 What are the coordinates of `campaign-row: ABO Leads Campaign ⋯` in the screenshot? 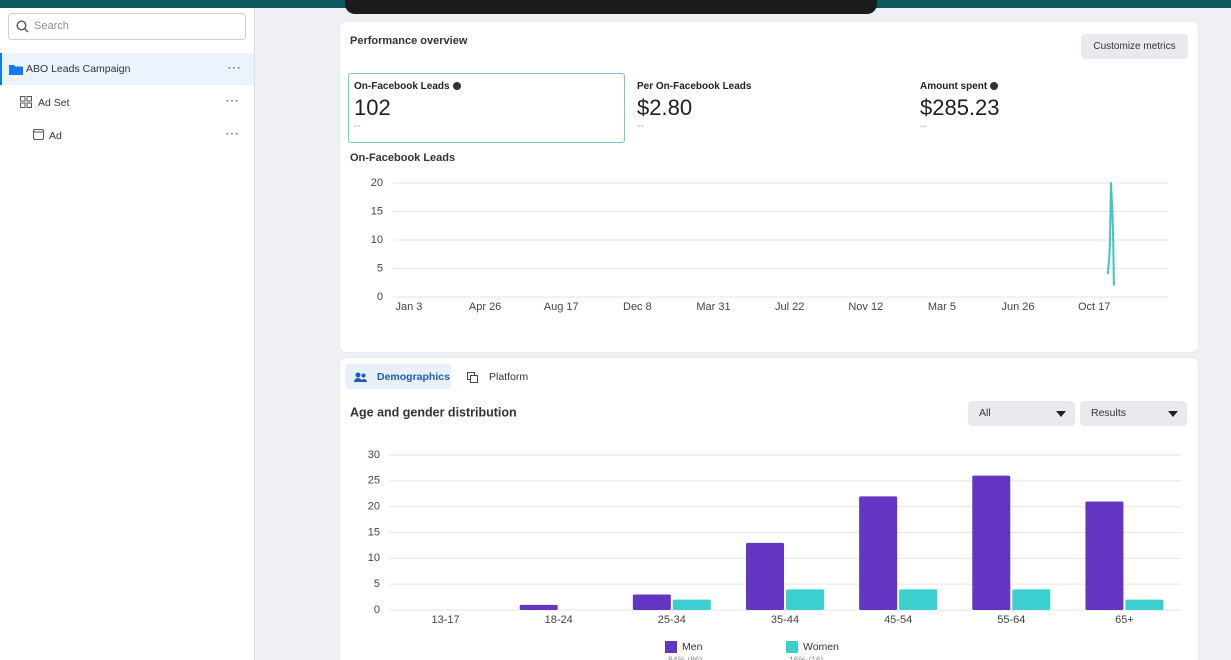 It's located at (127, 69).